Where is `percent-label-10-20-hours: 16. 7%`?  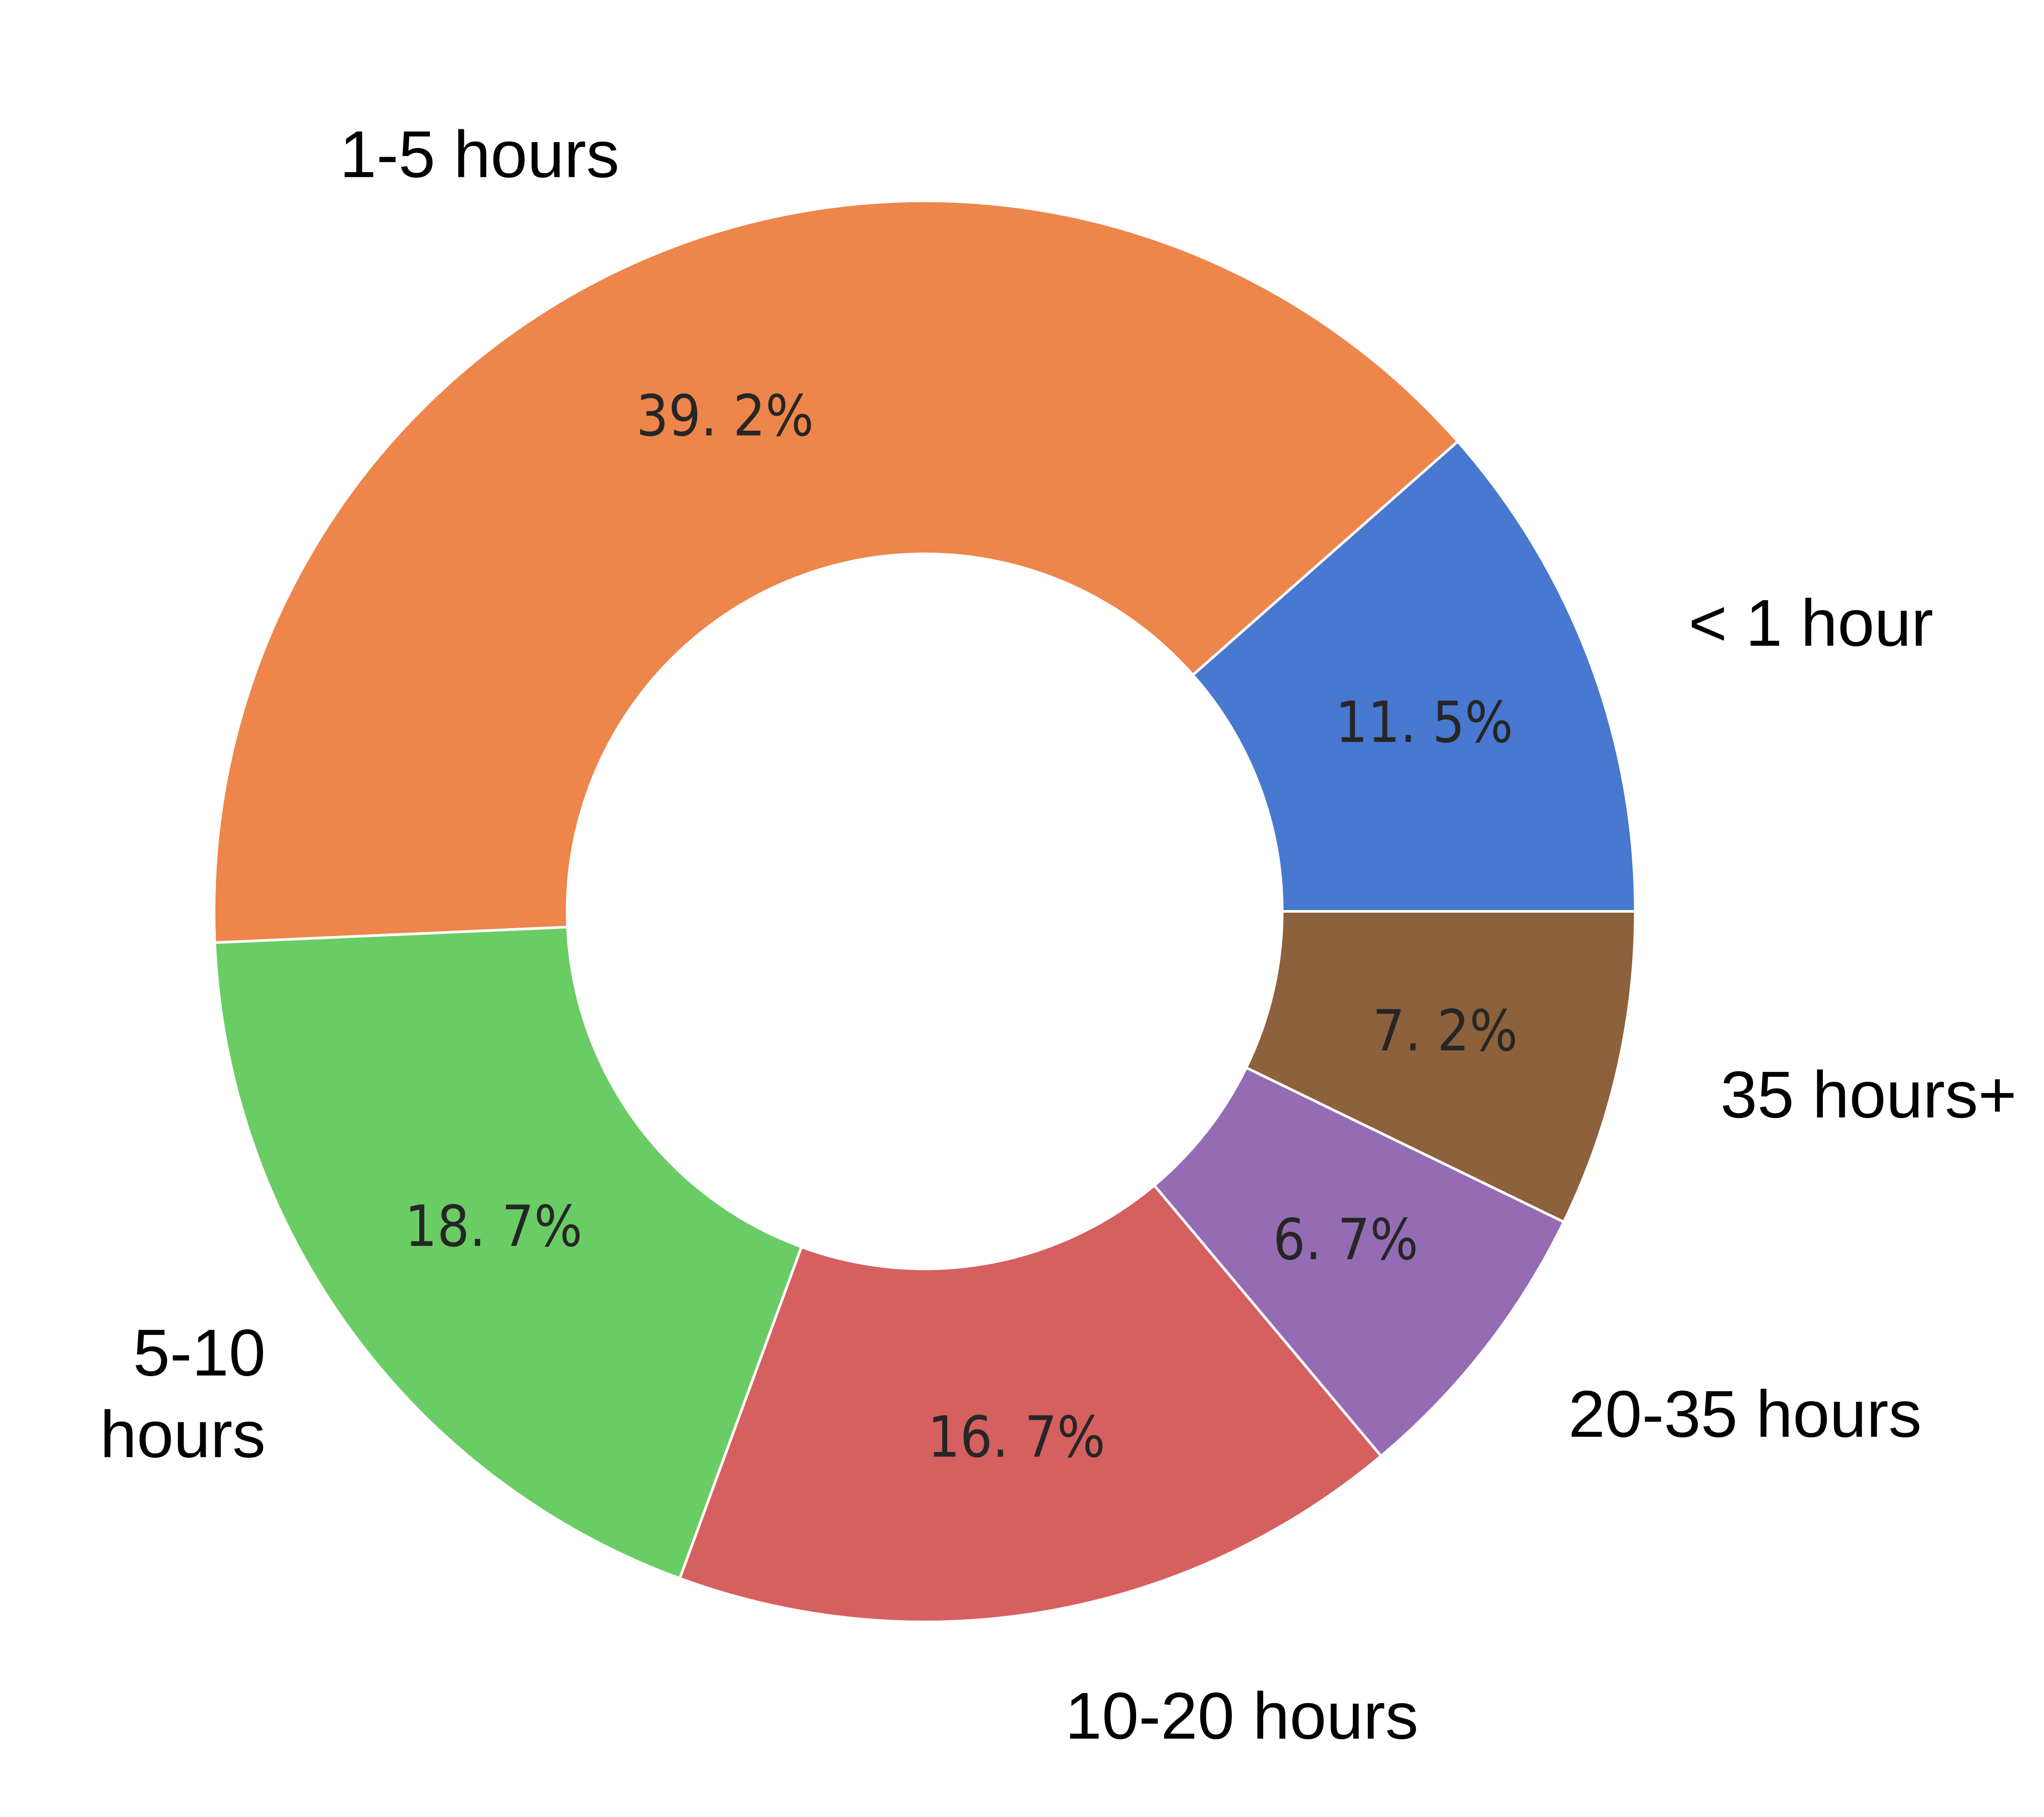
percent-label-10-20-hours: 16. 7% is located at coordinates (1016, 1437).